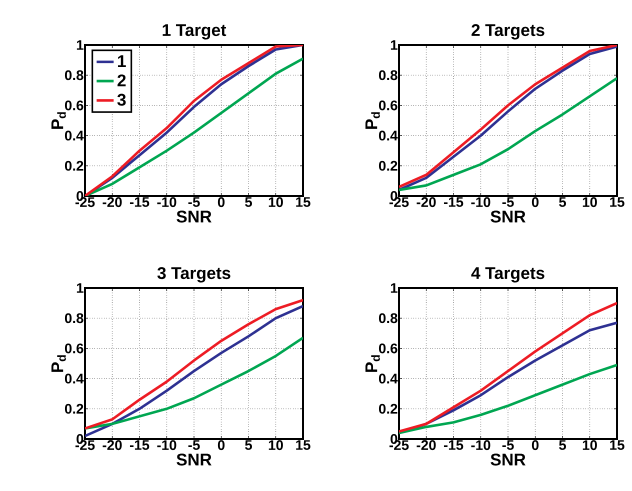 The width and height of the screenshot is (632, 491). Describe the element at coordinates (122, 80) in the screenshot. I see `legend-label: 2` at that location.